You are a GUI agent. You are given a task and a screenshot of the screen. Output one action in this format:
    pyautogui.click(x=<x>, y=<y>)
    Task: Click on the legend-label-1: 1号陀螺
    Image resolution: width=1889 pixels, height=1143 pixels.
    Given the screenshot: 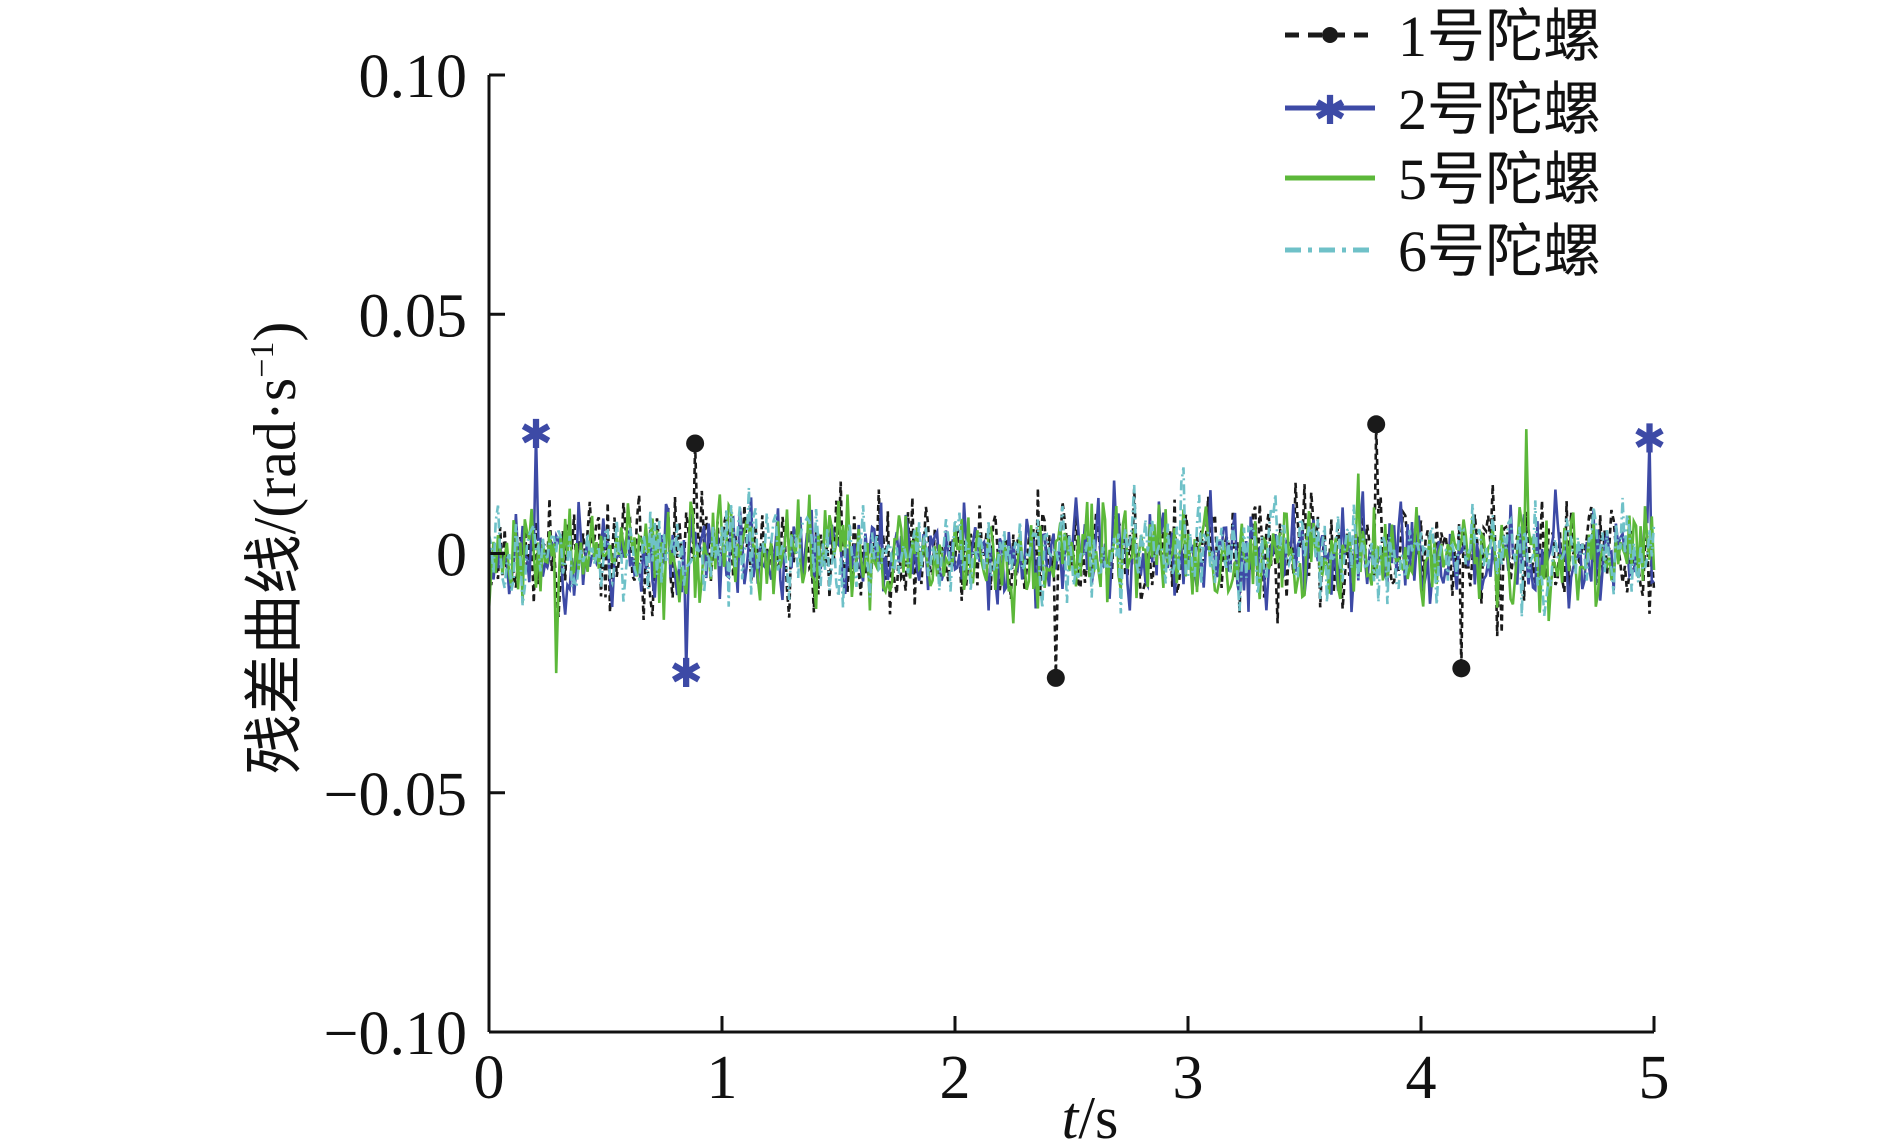 What is the action you would take?
    pyautogui.click(x=1499, y=36)
    